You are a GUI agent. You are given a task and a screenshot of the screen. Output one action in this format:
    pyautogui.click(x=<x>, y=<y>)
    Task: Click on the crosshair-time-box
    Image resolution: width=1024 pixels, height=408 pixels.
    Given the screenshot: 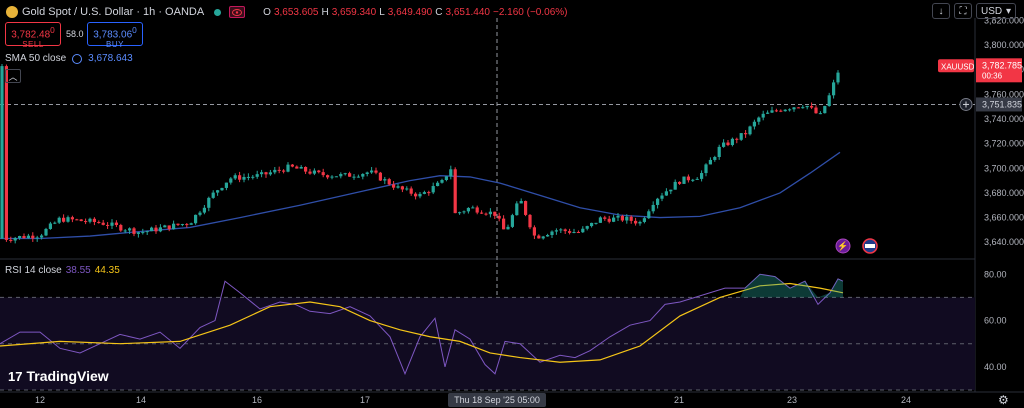 What is the action you would take?
    pyautogui.click(x=497, y=400)
    